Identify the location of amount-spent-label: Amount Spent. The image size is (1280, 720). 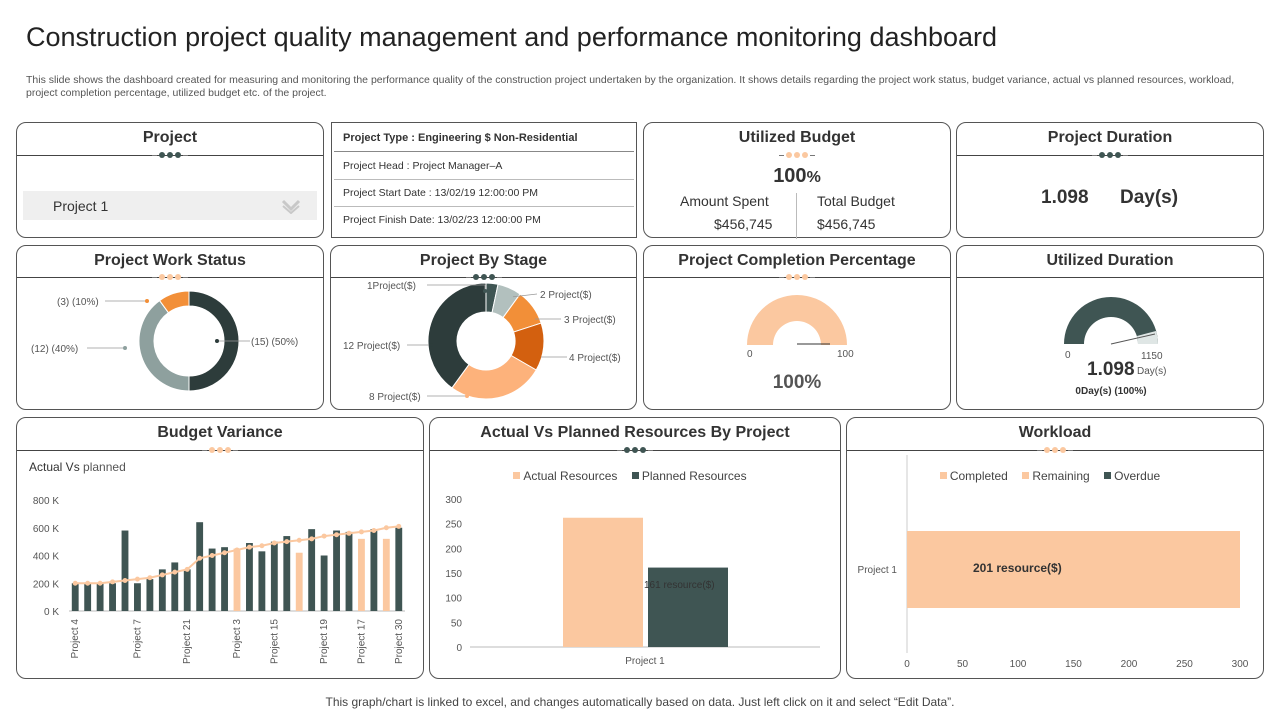
(724, 201).